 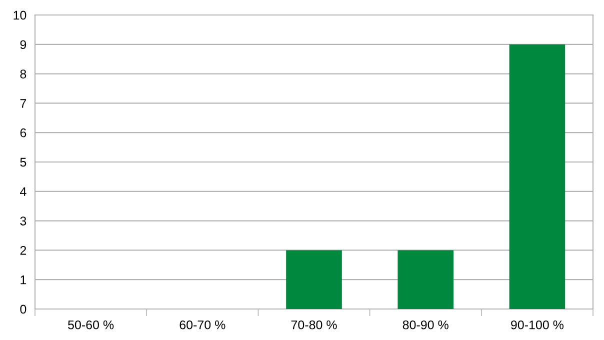 What do you see at coordinates (23, 280) in the screenshot?
I see `y-tick-label: 1` at bounding box center [23, 280].